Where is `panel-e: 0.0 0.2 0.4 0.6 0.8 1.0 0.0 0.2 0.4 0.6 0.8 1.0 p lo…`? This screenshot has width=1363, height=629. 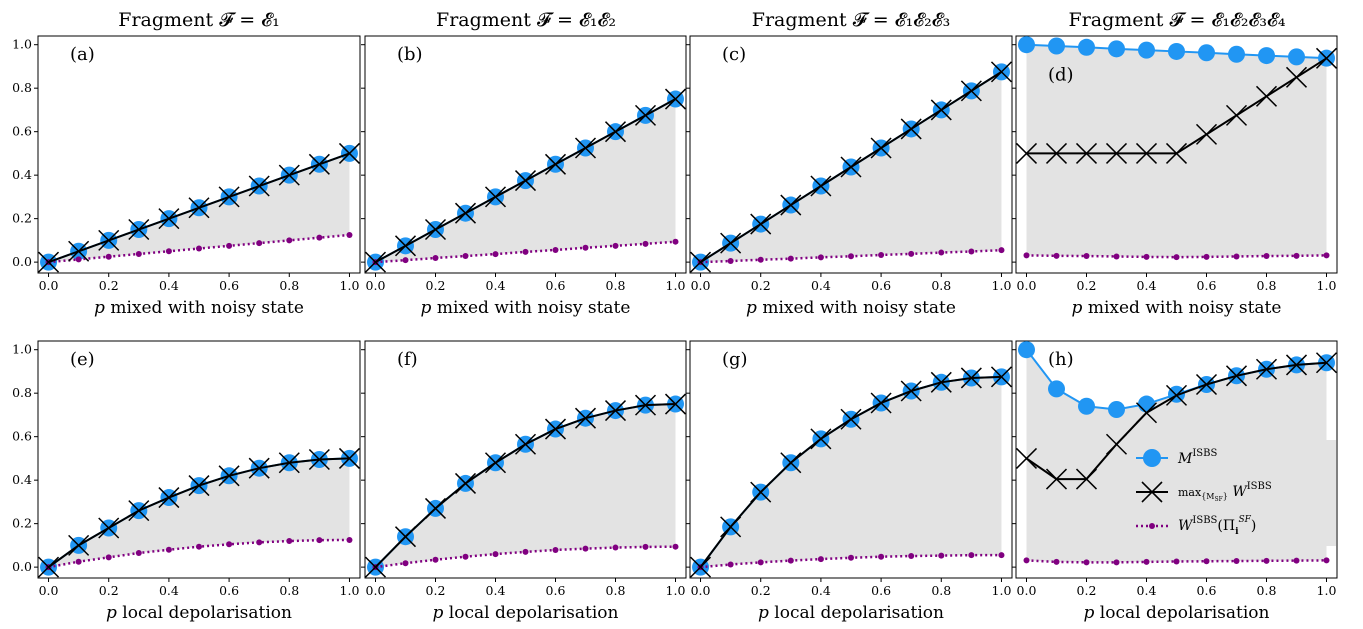
panel-e: 0.0 0.2 0.4 0.6 0.8 1.0 0.0 0.2 0.4 0.6 0.8 1.0 p lo… is located at coordinates (186, 481).